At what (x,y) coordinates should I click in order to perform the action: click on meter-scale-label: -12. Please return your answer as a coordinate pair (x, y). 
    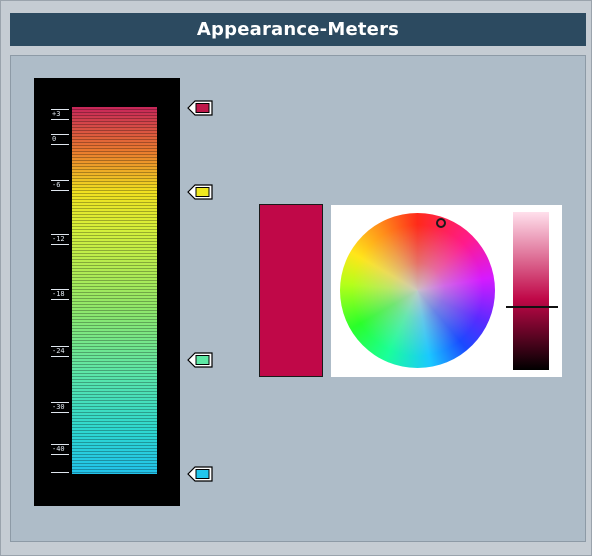
    Looking at the image, I should click on (58, 239).